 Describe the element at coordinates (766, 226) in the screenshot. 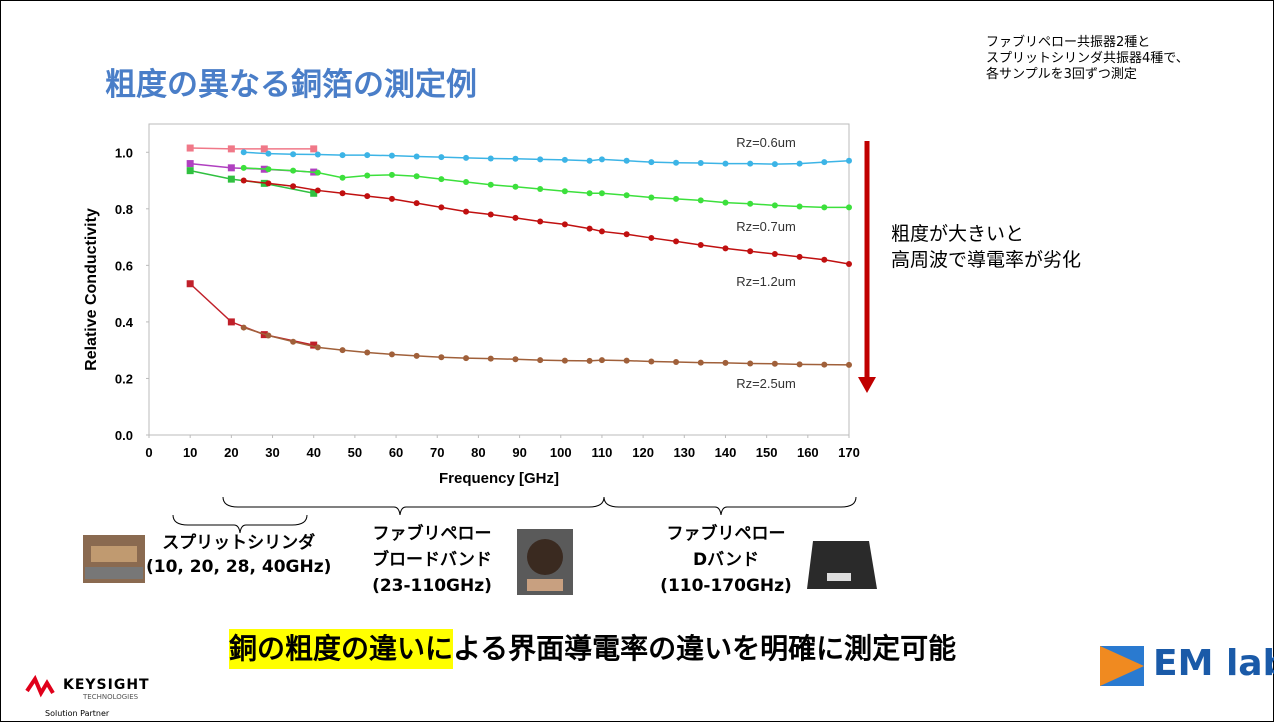

I see `annotation: Rz=0.7um` at that location.